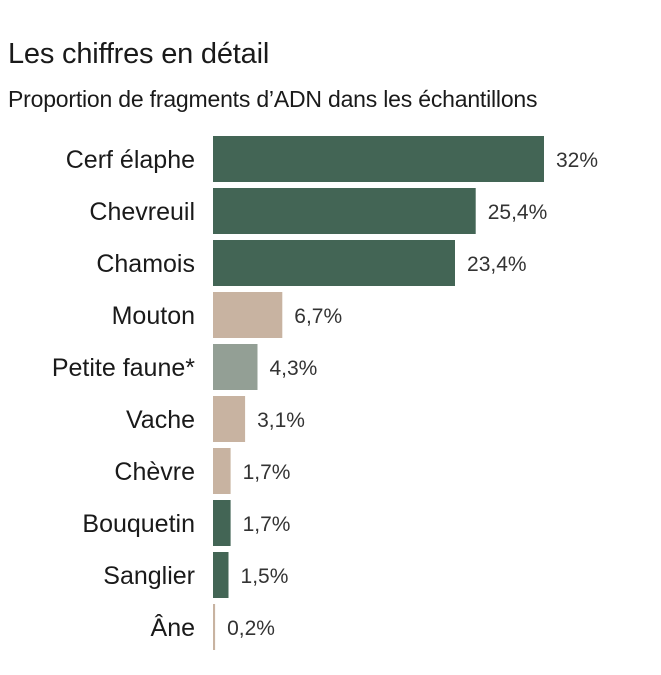  Describe the element at coordinates (149, 576) in the screenshot. I see `category-label: Sanglier` at that location.